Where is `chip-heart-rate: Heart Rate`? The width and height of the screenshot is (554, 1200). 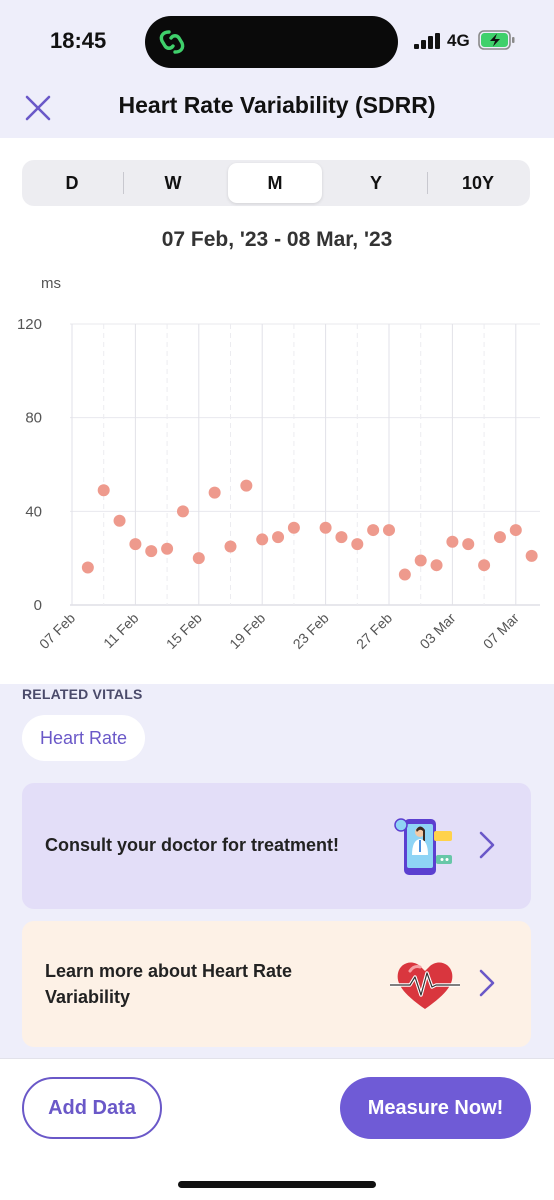
chip-heart-rate: Heart Rate is located at coordinates (84, 738).